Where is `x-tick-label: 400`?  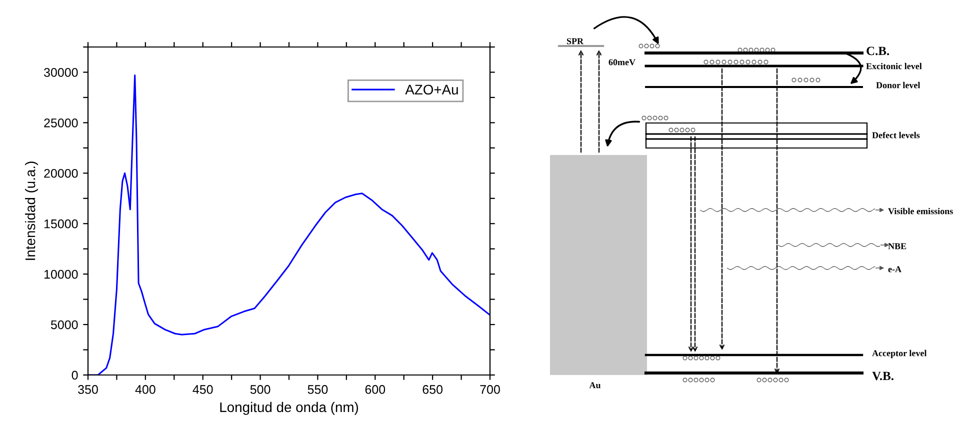 x-tick-label: 400 is located at coordinates (145, 389).